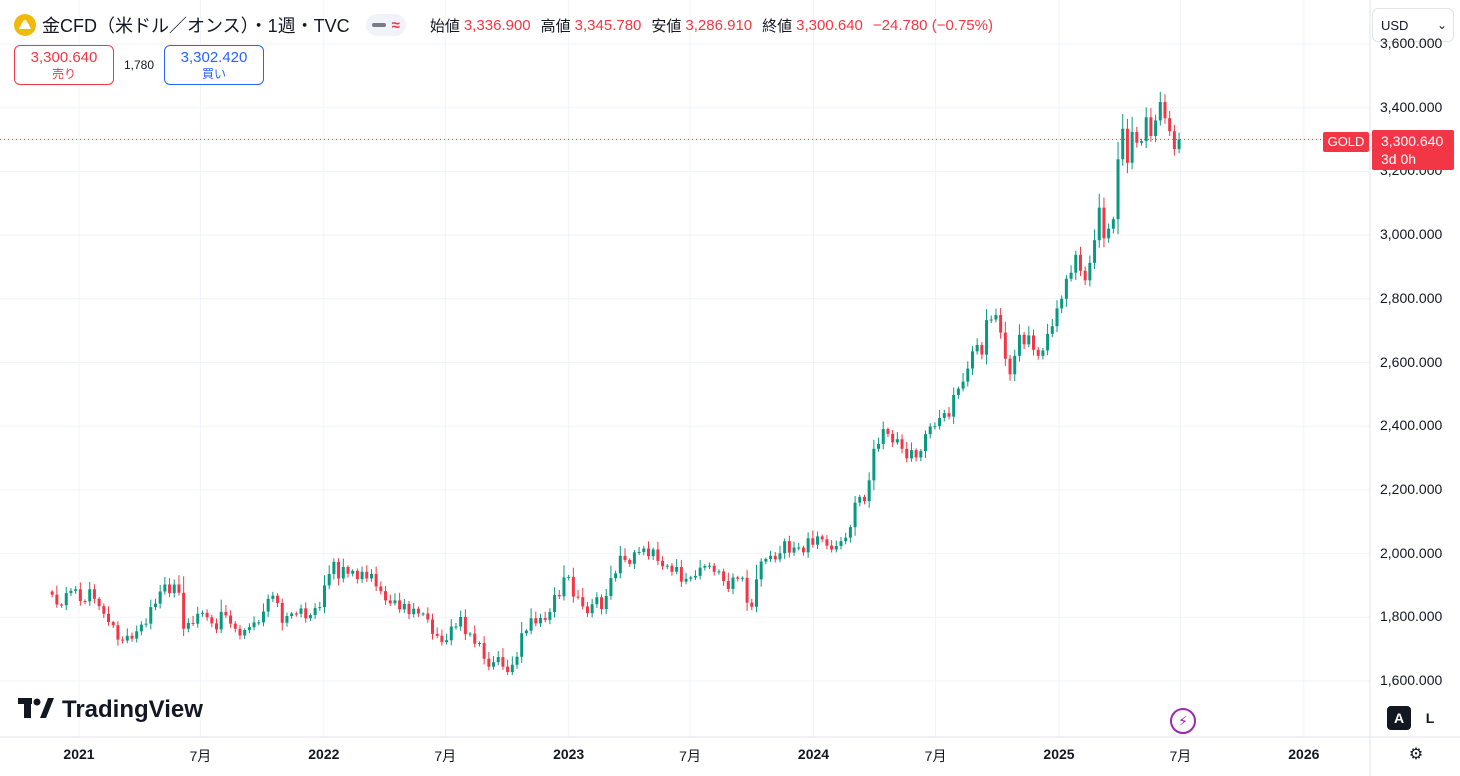  I want to click on open-value: 3,336.900, so click(497, 25).